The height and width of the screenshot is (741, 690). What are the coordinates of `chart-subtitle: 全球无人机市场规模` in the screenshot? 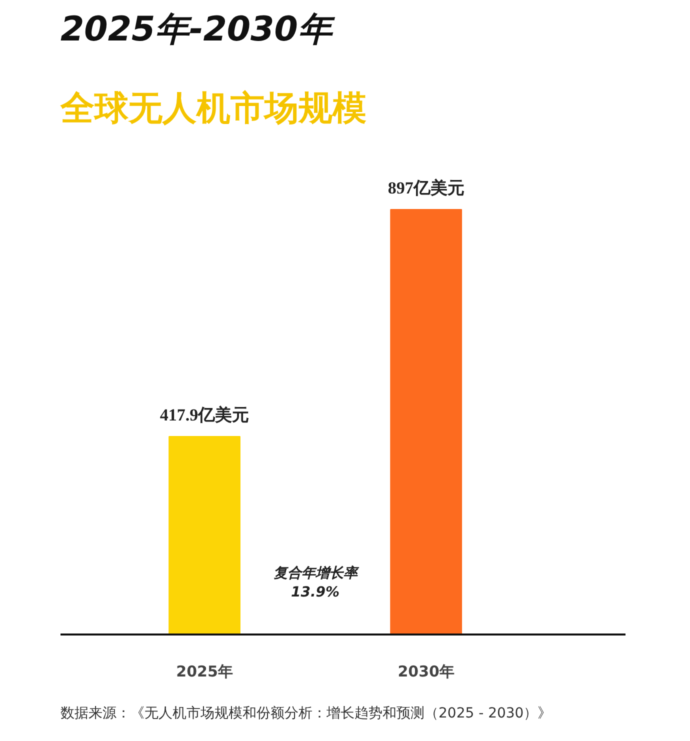 It's located at (213, 108).